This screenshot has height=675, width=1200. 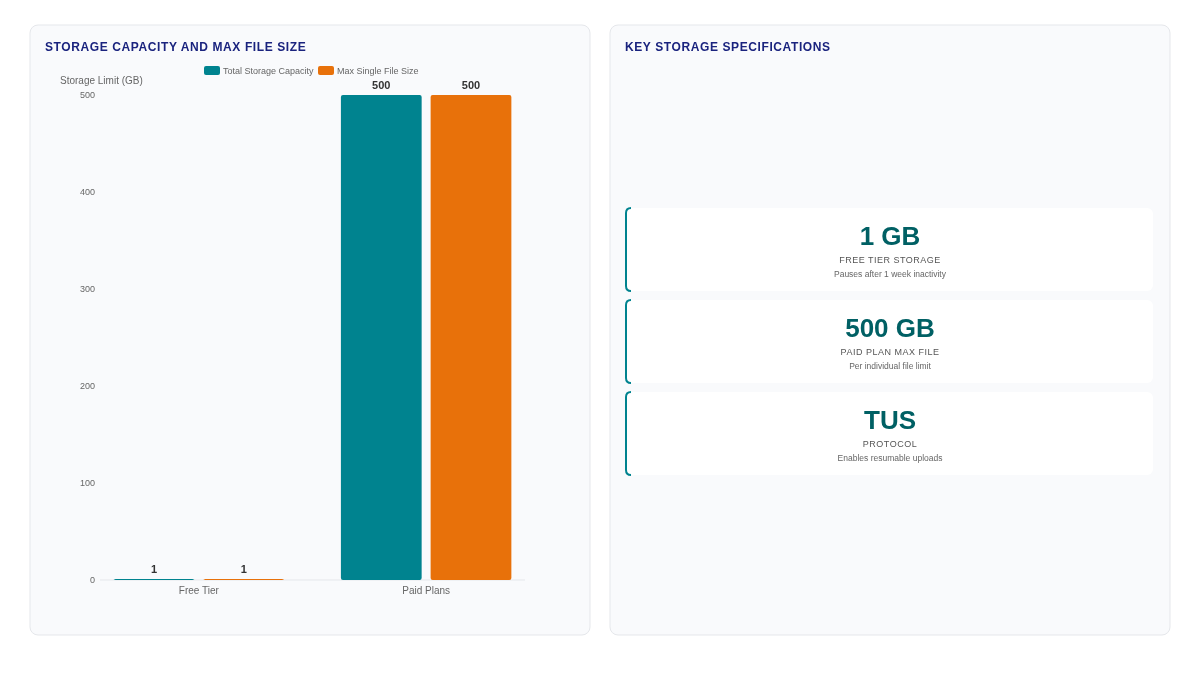 What do you see at coordinates (87, 192) in the screenshot?
I see `y-tick-label: 400` at bounding box center [87, 192].